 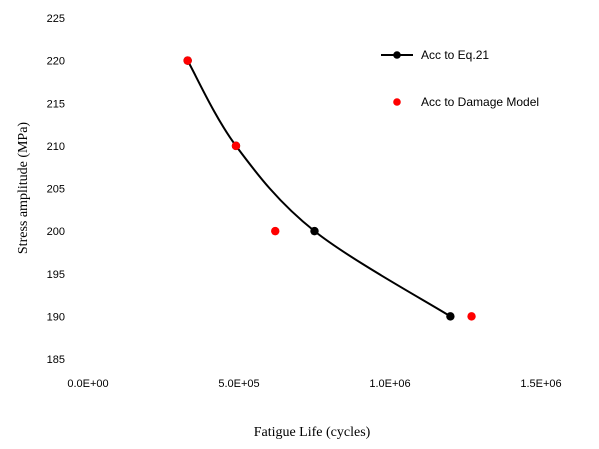 I want to click on y-tick-label: 225, so click(x=56, y=19).